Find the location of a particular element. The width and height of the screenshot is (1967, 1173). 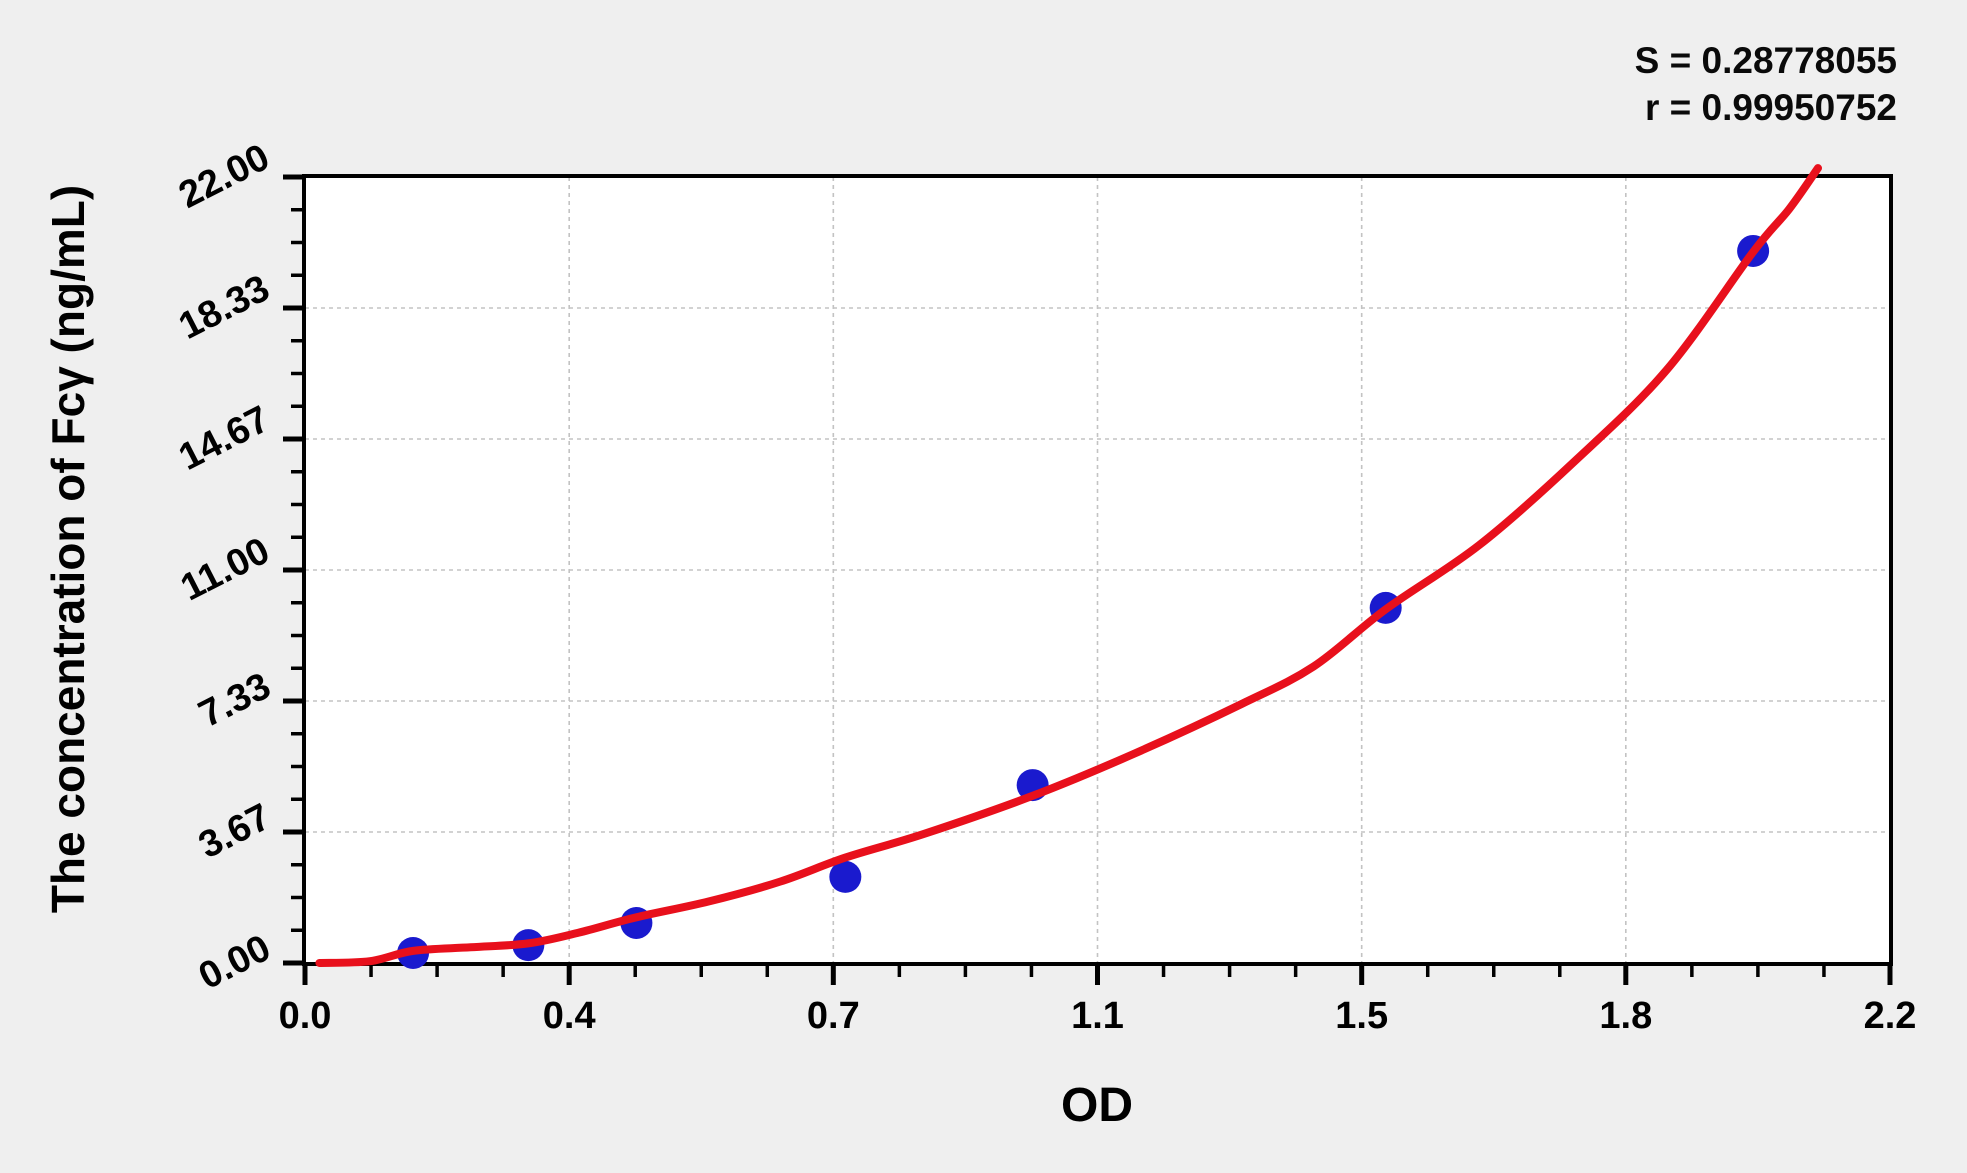

x-tick-label: 1.1 is located at coordinates (1097, 1016).